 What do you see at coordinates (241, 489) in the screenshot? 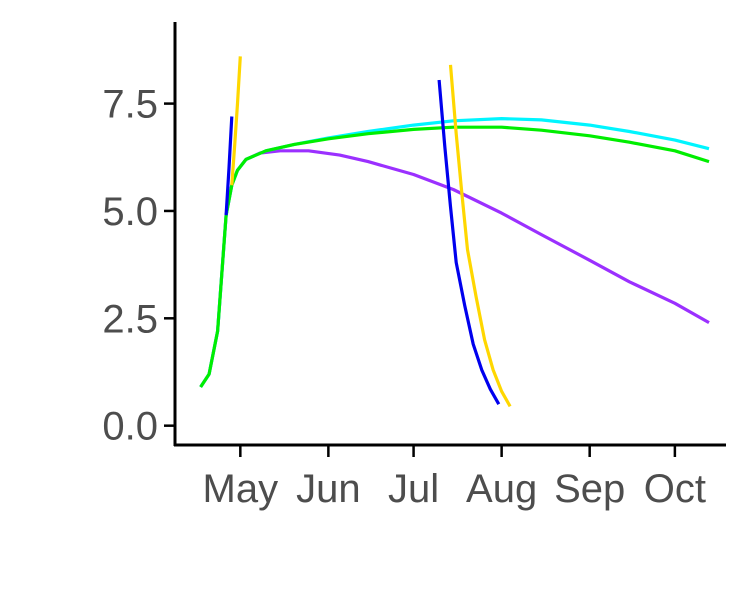
I see `x-tick-label: May` at bounding box center [241, 489].